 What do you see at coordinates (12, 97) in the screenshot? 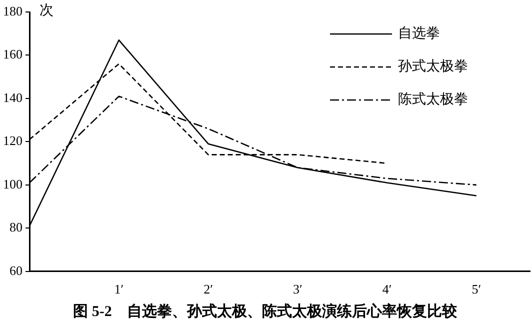
I see `y-tick-label: 140` at bounding box center [12, 97].